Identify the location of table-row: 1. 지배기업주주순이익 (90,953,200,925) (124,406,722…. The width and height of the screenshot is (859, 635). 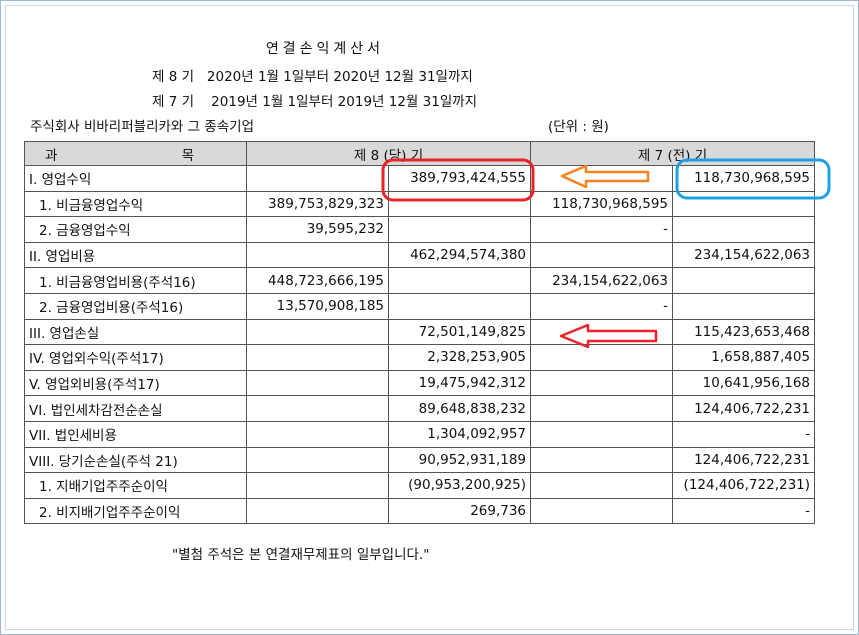
(420, 485).